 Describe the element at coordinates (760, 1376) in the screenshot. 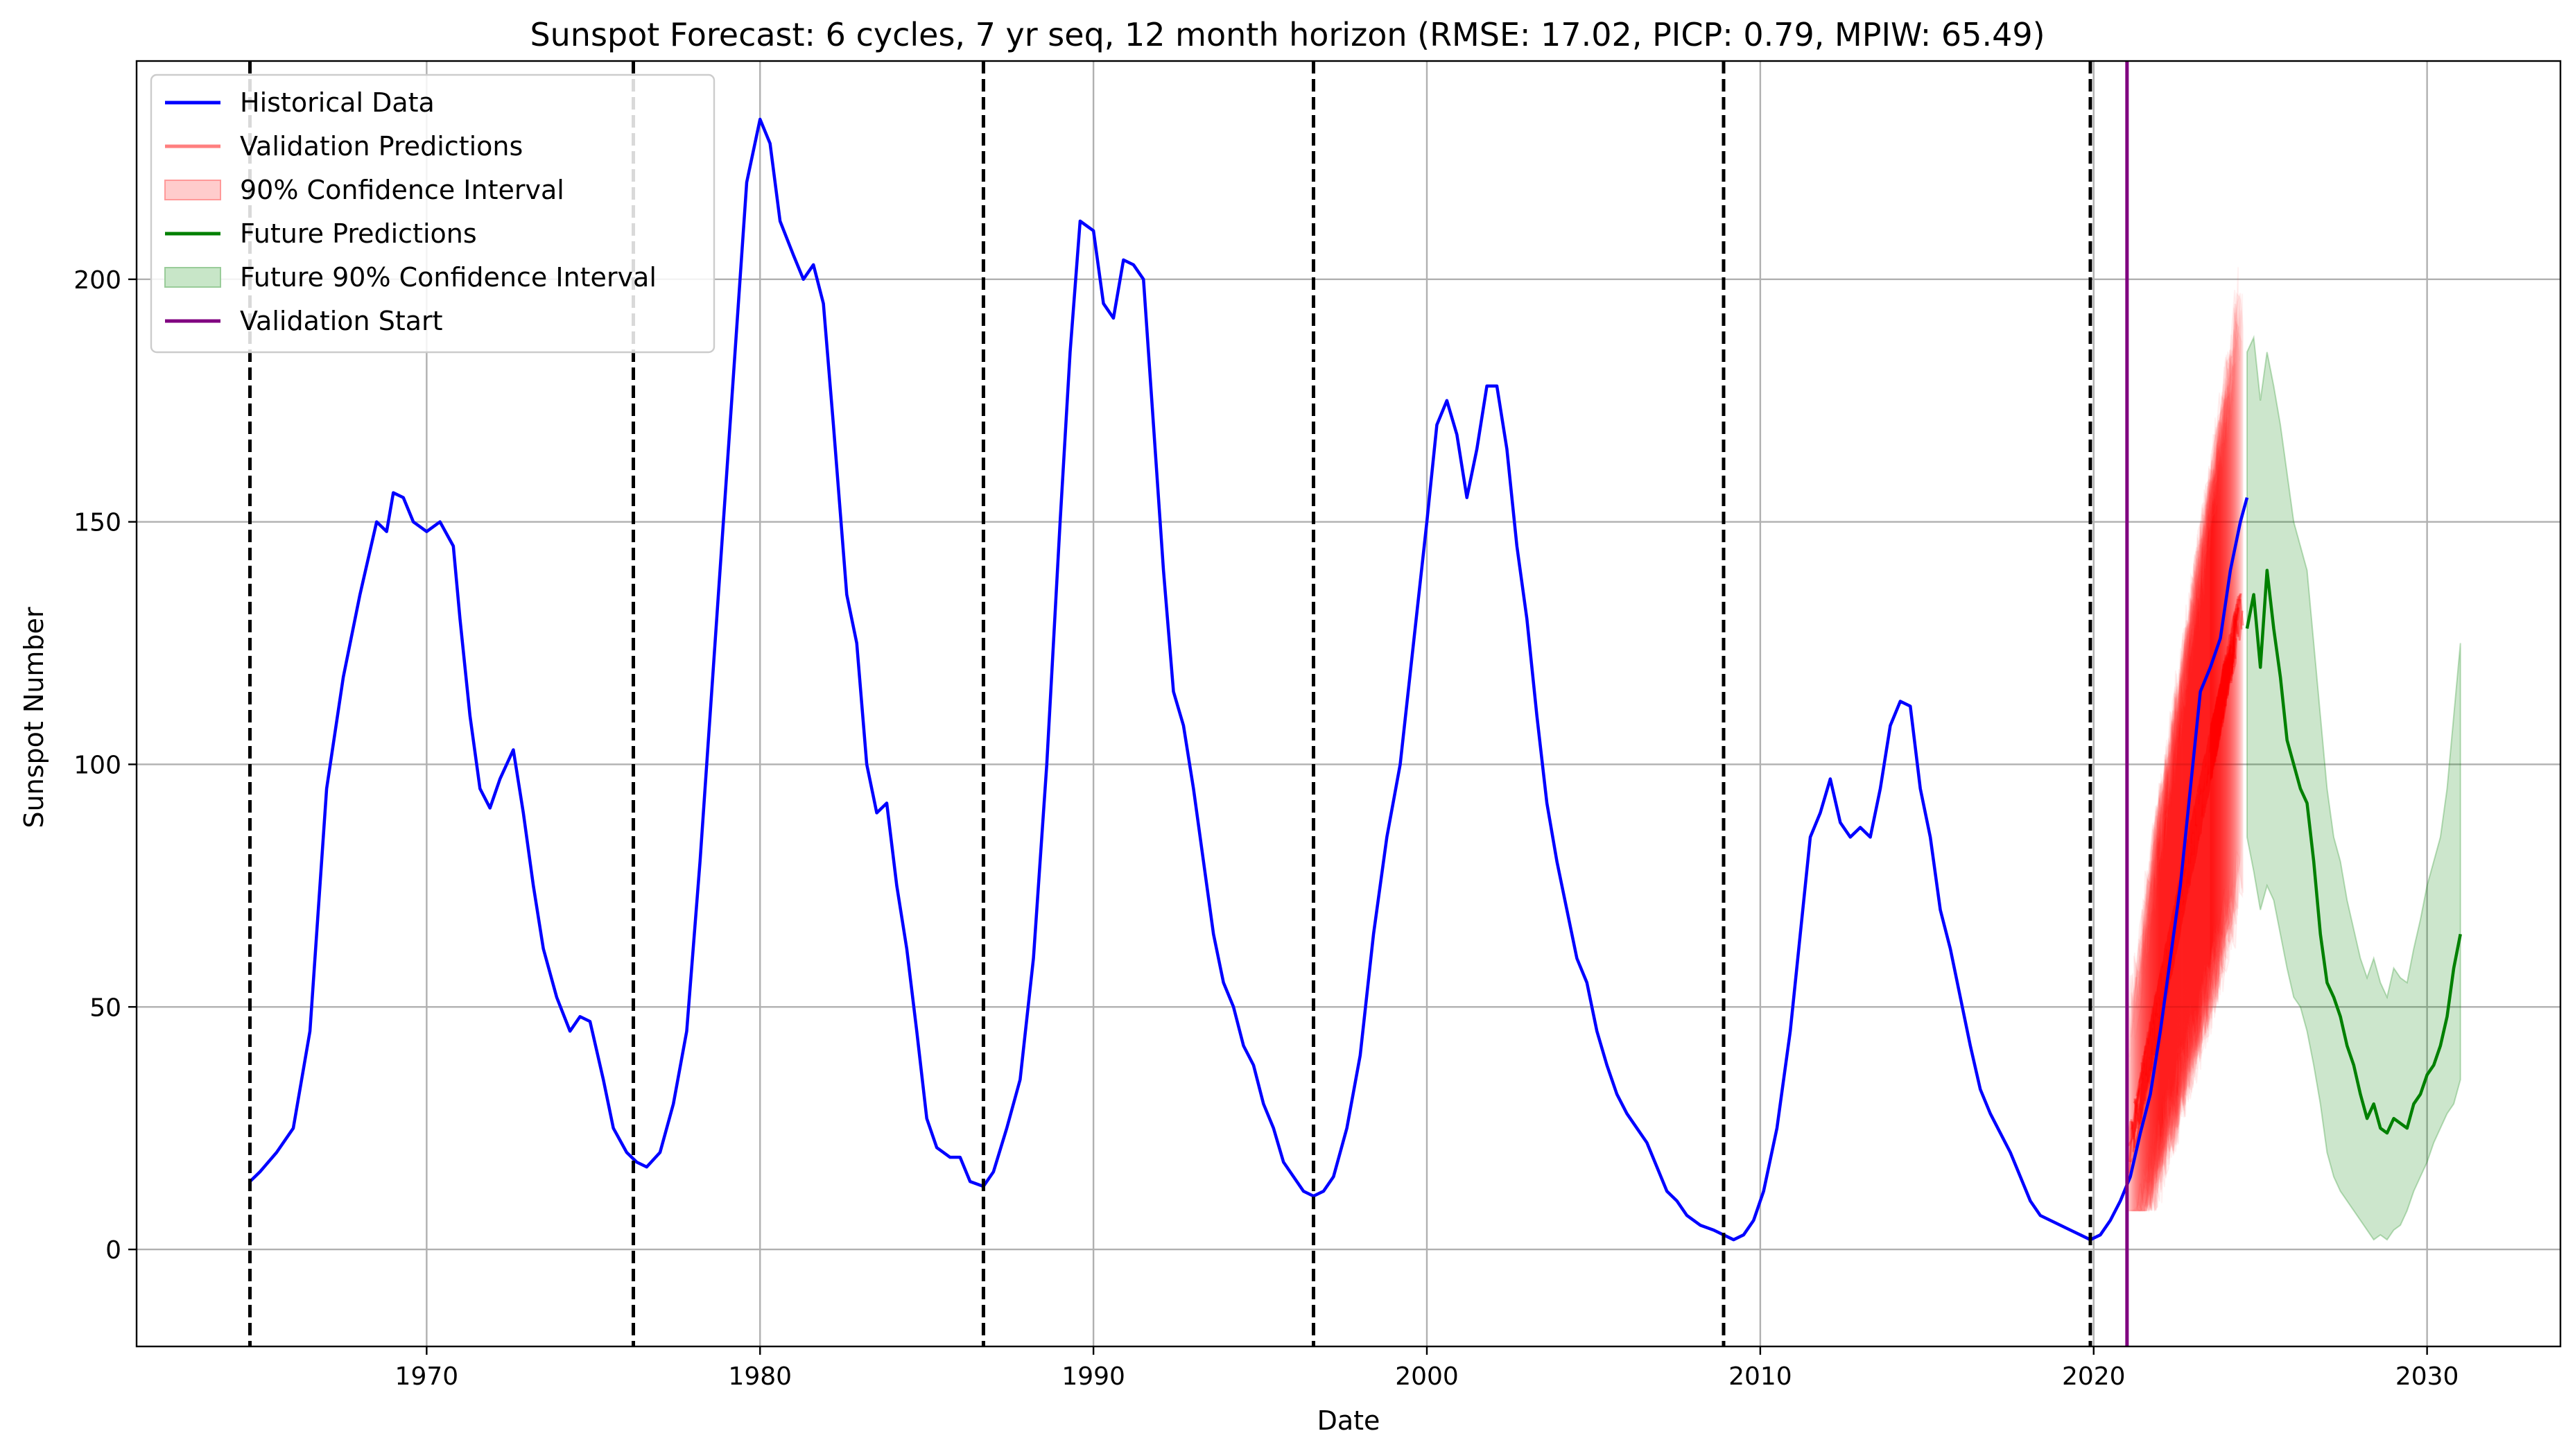

I see `x-tick-label: 1980` at that location.